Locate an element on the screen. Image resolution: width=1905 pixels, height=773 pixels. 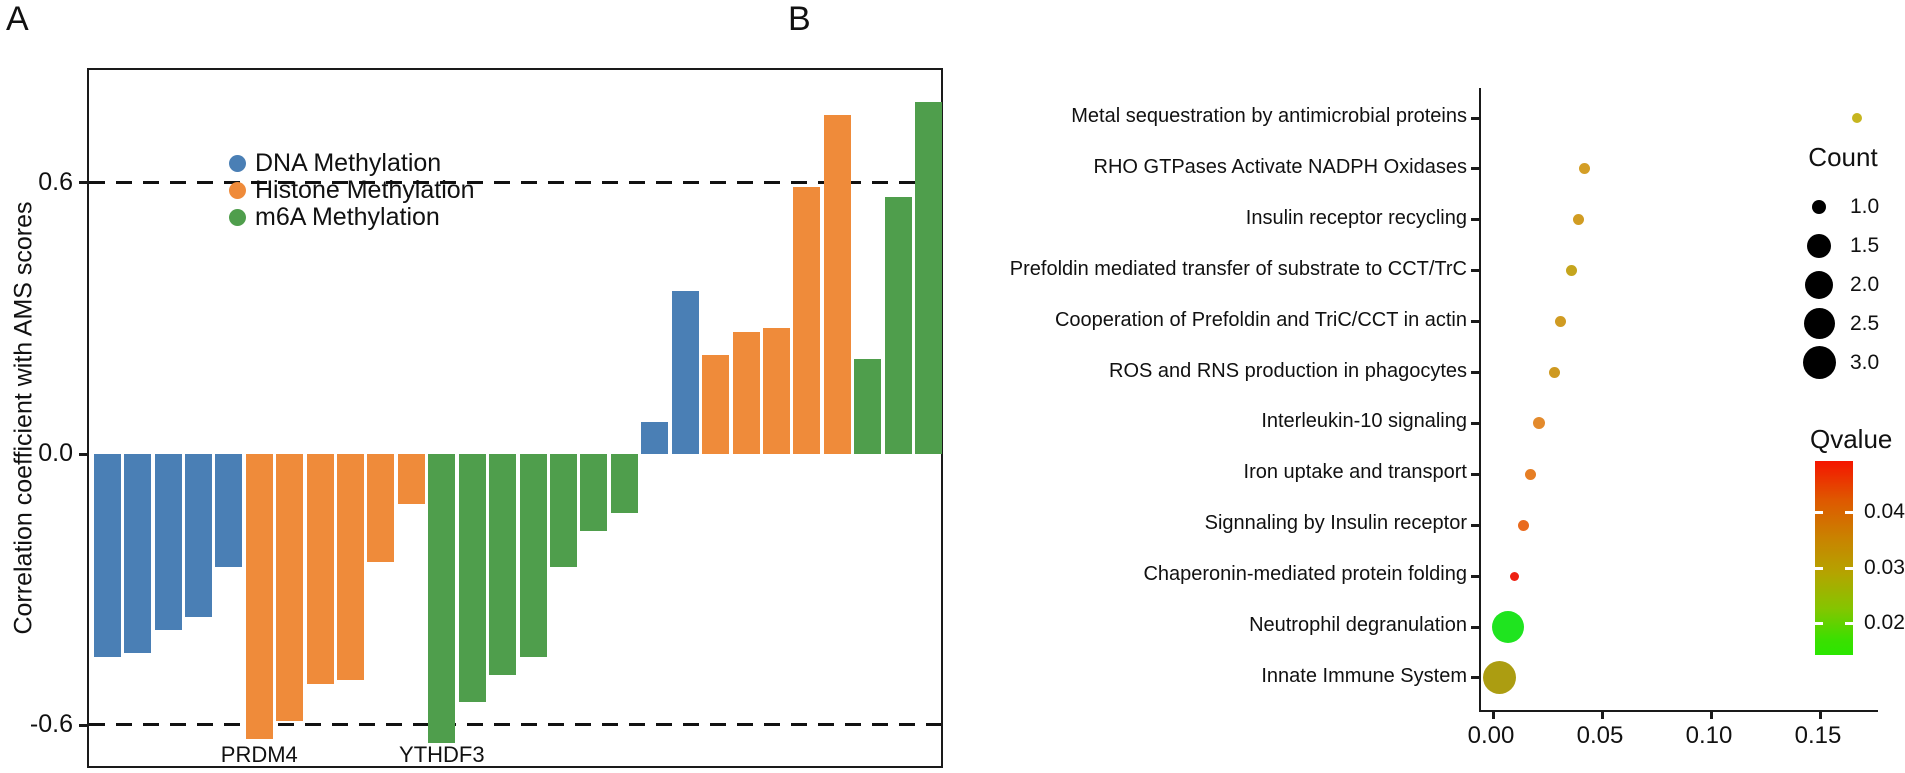
count-legend-item-2: 2.0 is located at coordinates (1846, 284).